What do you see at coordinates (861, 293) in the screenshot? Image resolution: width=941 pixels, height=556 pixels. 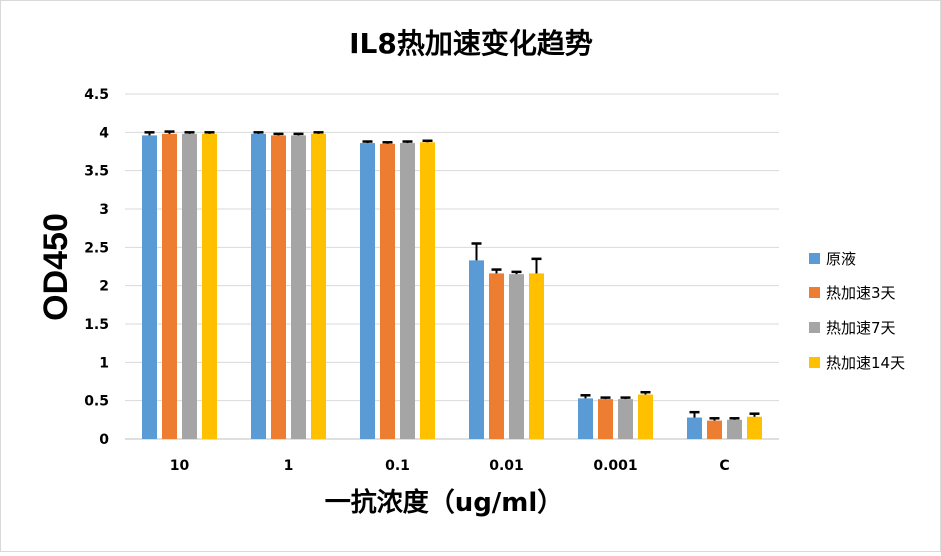 I see `legend-label: 热加速3天` at bounding box center [861, 293].